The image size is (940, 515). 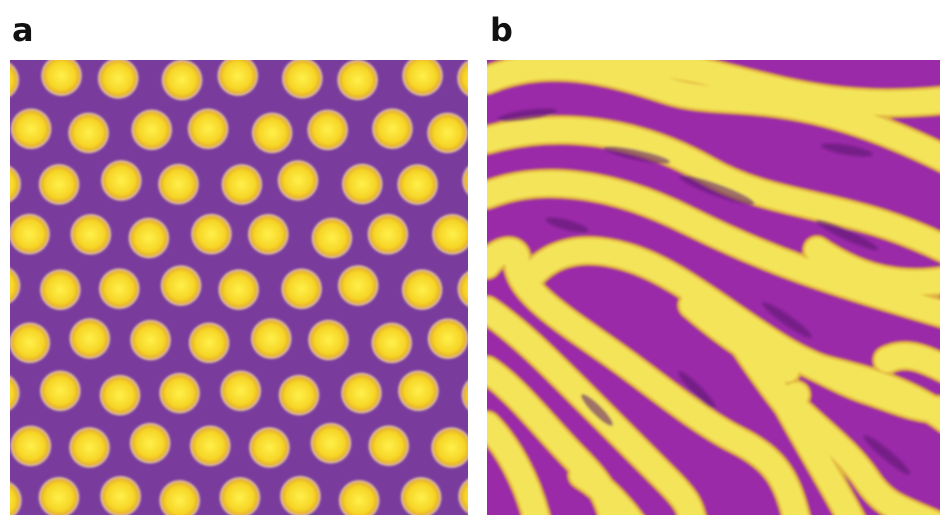 What do you see at coordinates (23, 30) in the screenshot?
I see `panel-a-label: a` at bounding box center [23, 30].